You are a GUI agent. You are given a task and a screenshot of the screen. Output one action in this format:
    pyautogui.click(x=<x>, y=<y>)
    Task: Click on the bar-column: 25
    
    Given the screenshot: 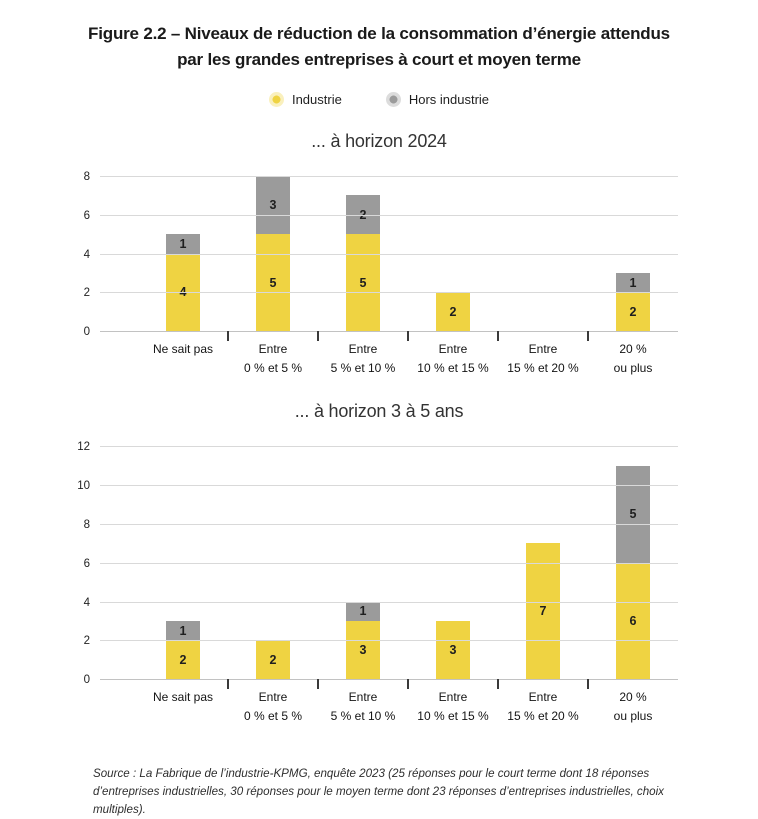 What is the action you would take?
    pyautogui.click(x=363, y=254)
    